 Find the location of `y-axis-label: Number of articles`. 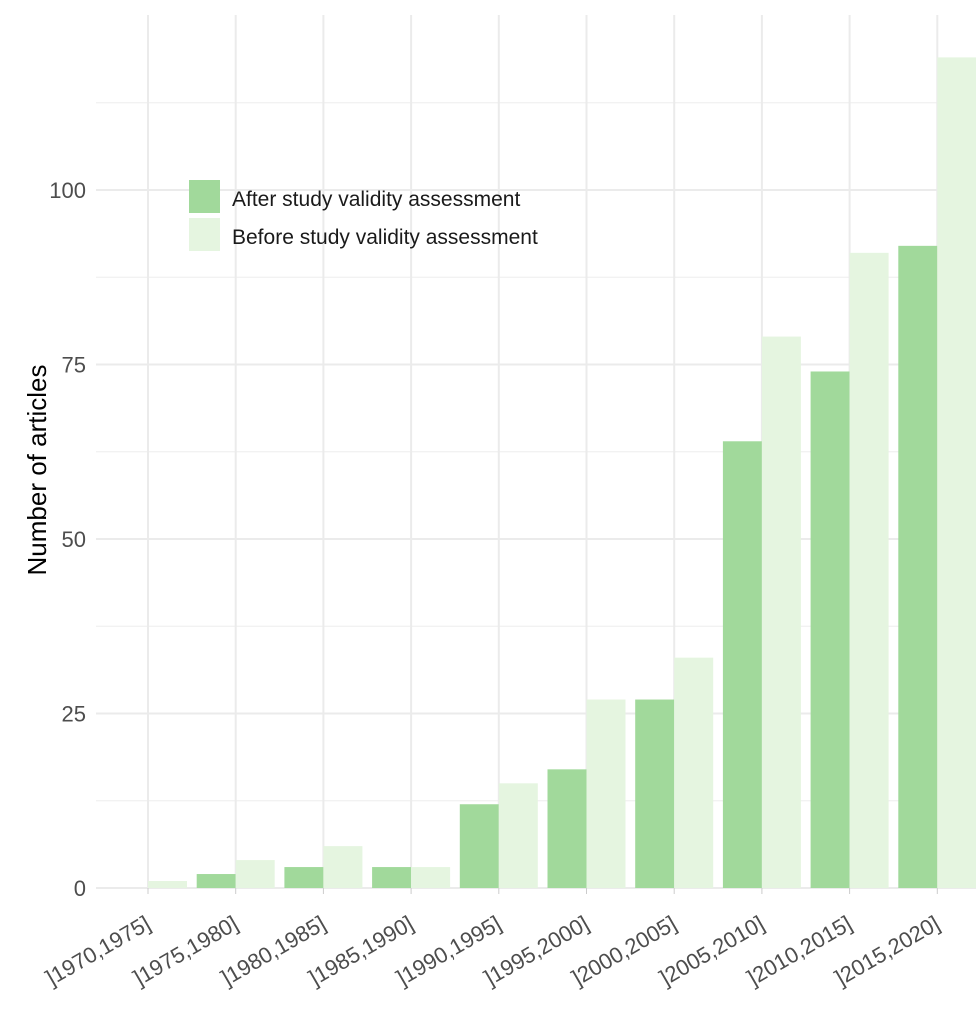

y-axis-label: Number of articles is located at coordinates (37, 470).